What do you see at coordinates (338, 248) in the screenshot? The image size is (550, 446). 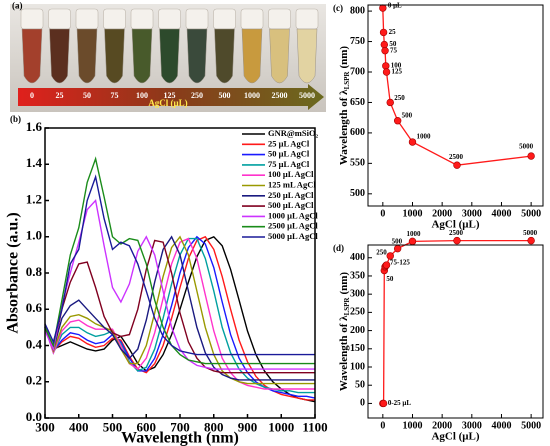 I see `panel-label: (d)` at bounding box center [338, 248].